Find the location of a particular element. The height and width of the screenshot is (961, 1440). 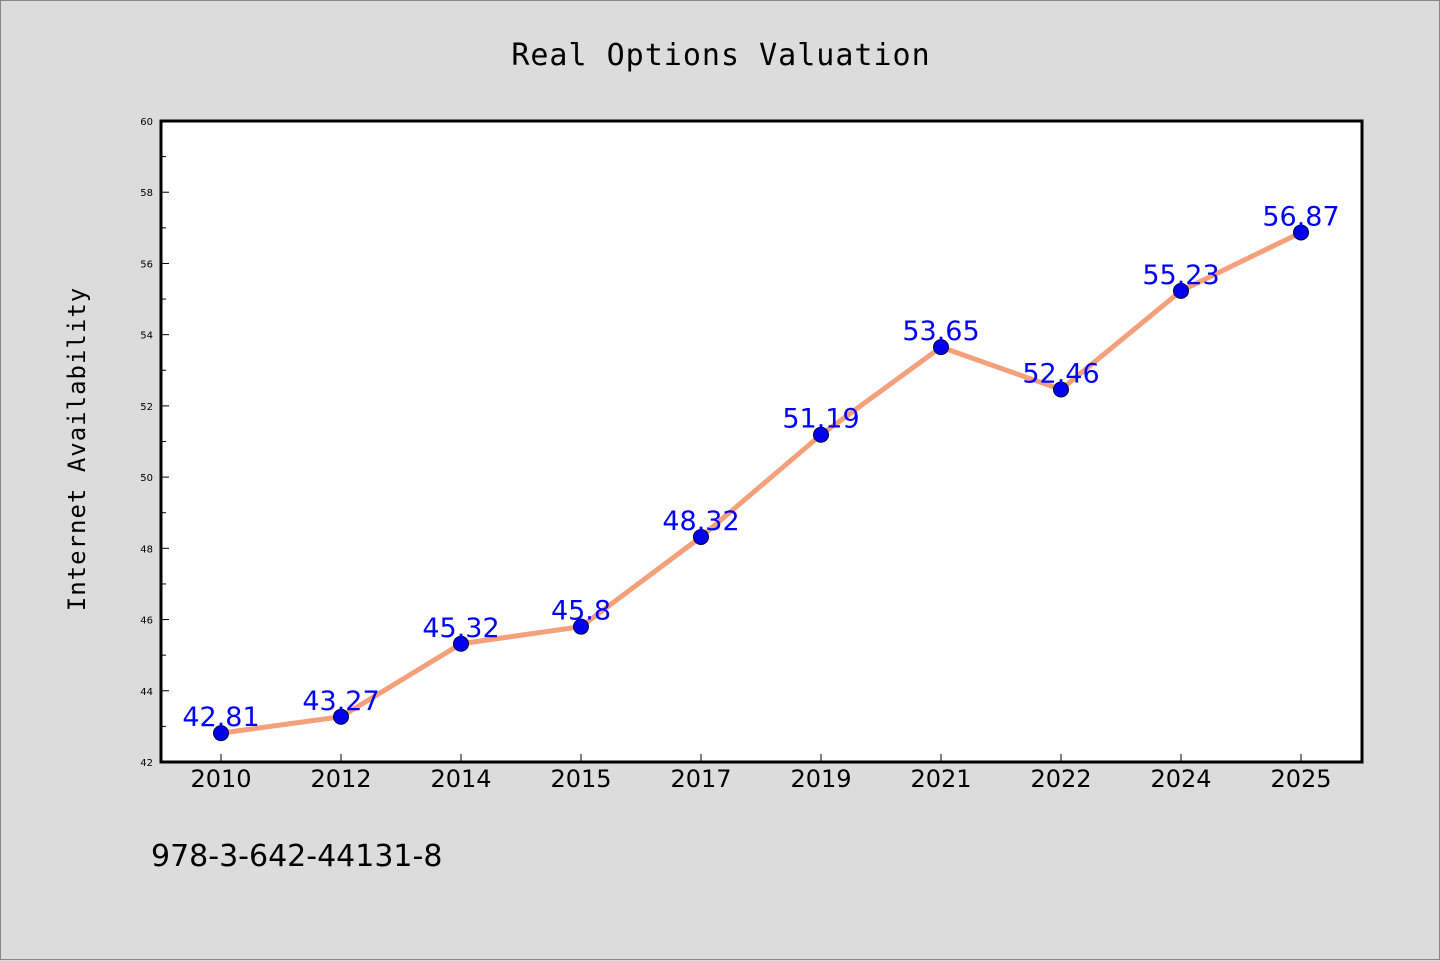

x-axis: 2010 2012 2014 2015 2017 2019 2021 2022 2024 2025 is located at coordinates (761, 773).